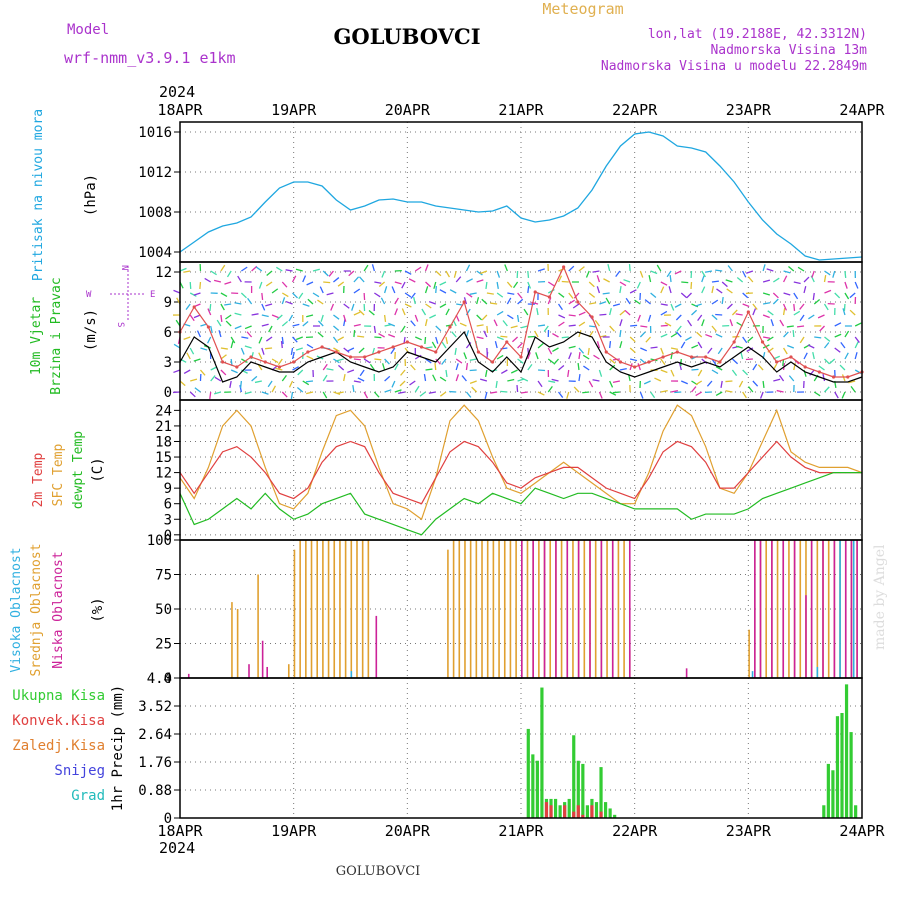  I want to click on date-label-top: 22APR, so click(635, 110).